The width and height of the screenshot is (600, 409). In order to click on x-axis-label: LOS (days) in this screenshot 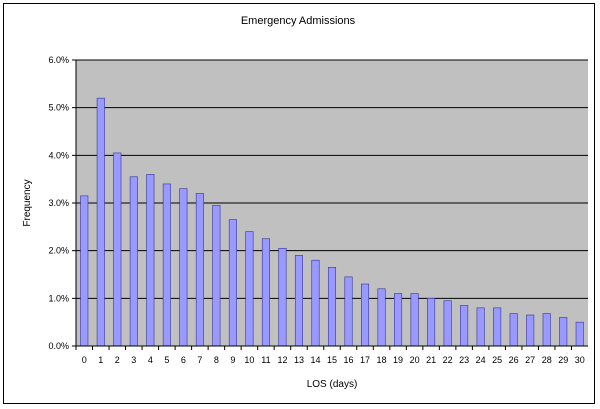, I will do `click(332, 384)`.